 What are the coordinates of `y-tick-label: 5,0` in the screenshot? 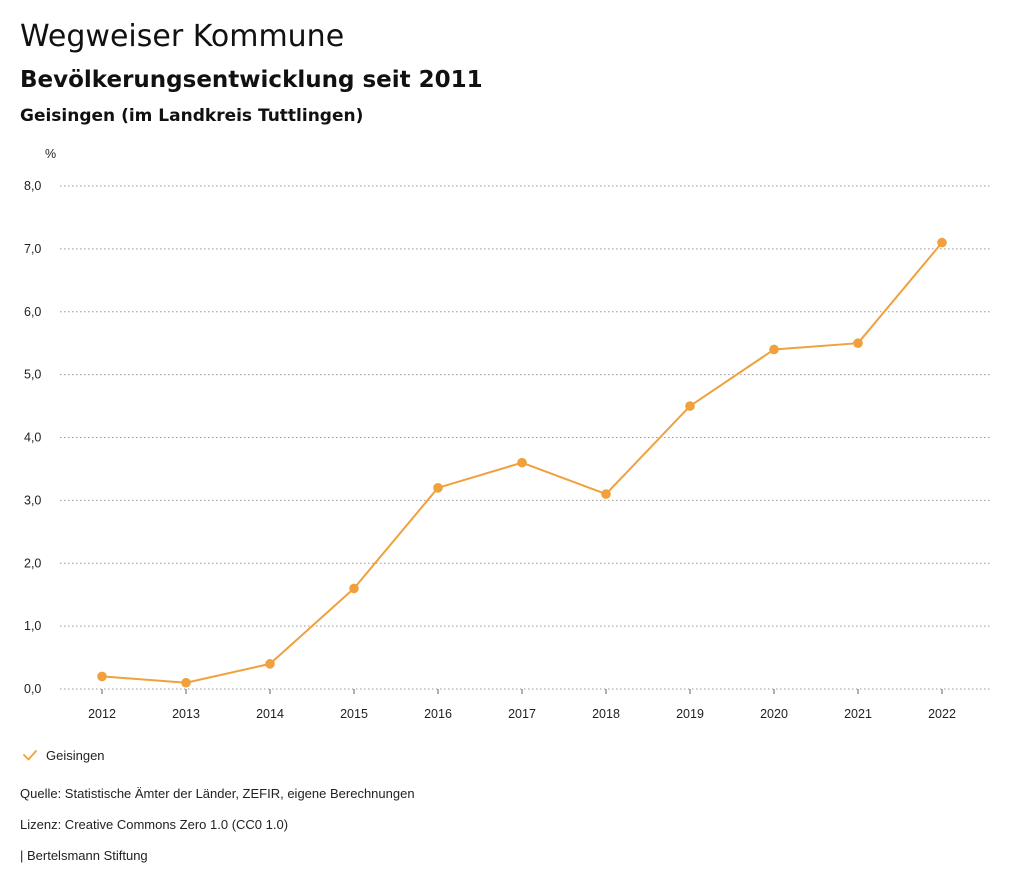 It's located at (32, 375).